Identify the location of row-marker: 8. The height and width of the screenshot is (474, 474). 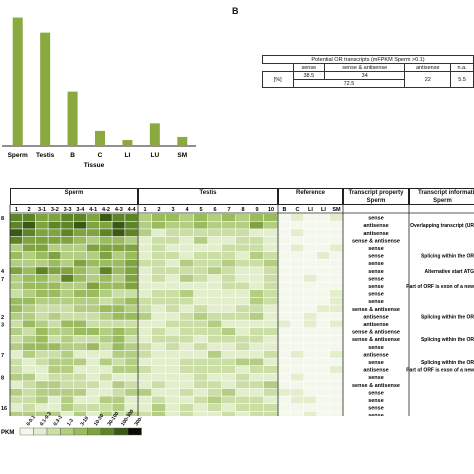
(2, 219).